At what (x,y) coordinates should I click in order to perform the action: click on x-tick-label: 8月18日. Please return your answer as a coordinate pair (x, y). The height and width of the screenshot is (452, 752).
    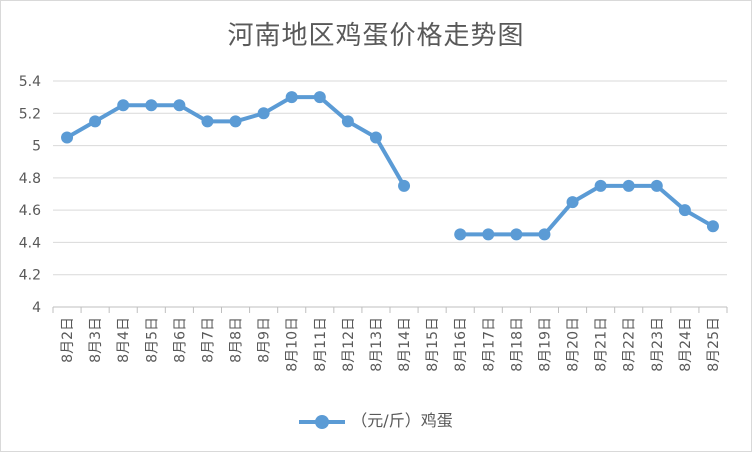
    Looking at the image, I should click on (517, 344).